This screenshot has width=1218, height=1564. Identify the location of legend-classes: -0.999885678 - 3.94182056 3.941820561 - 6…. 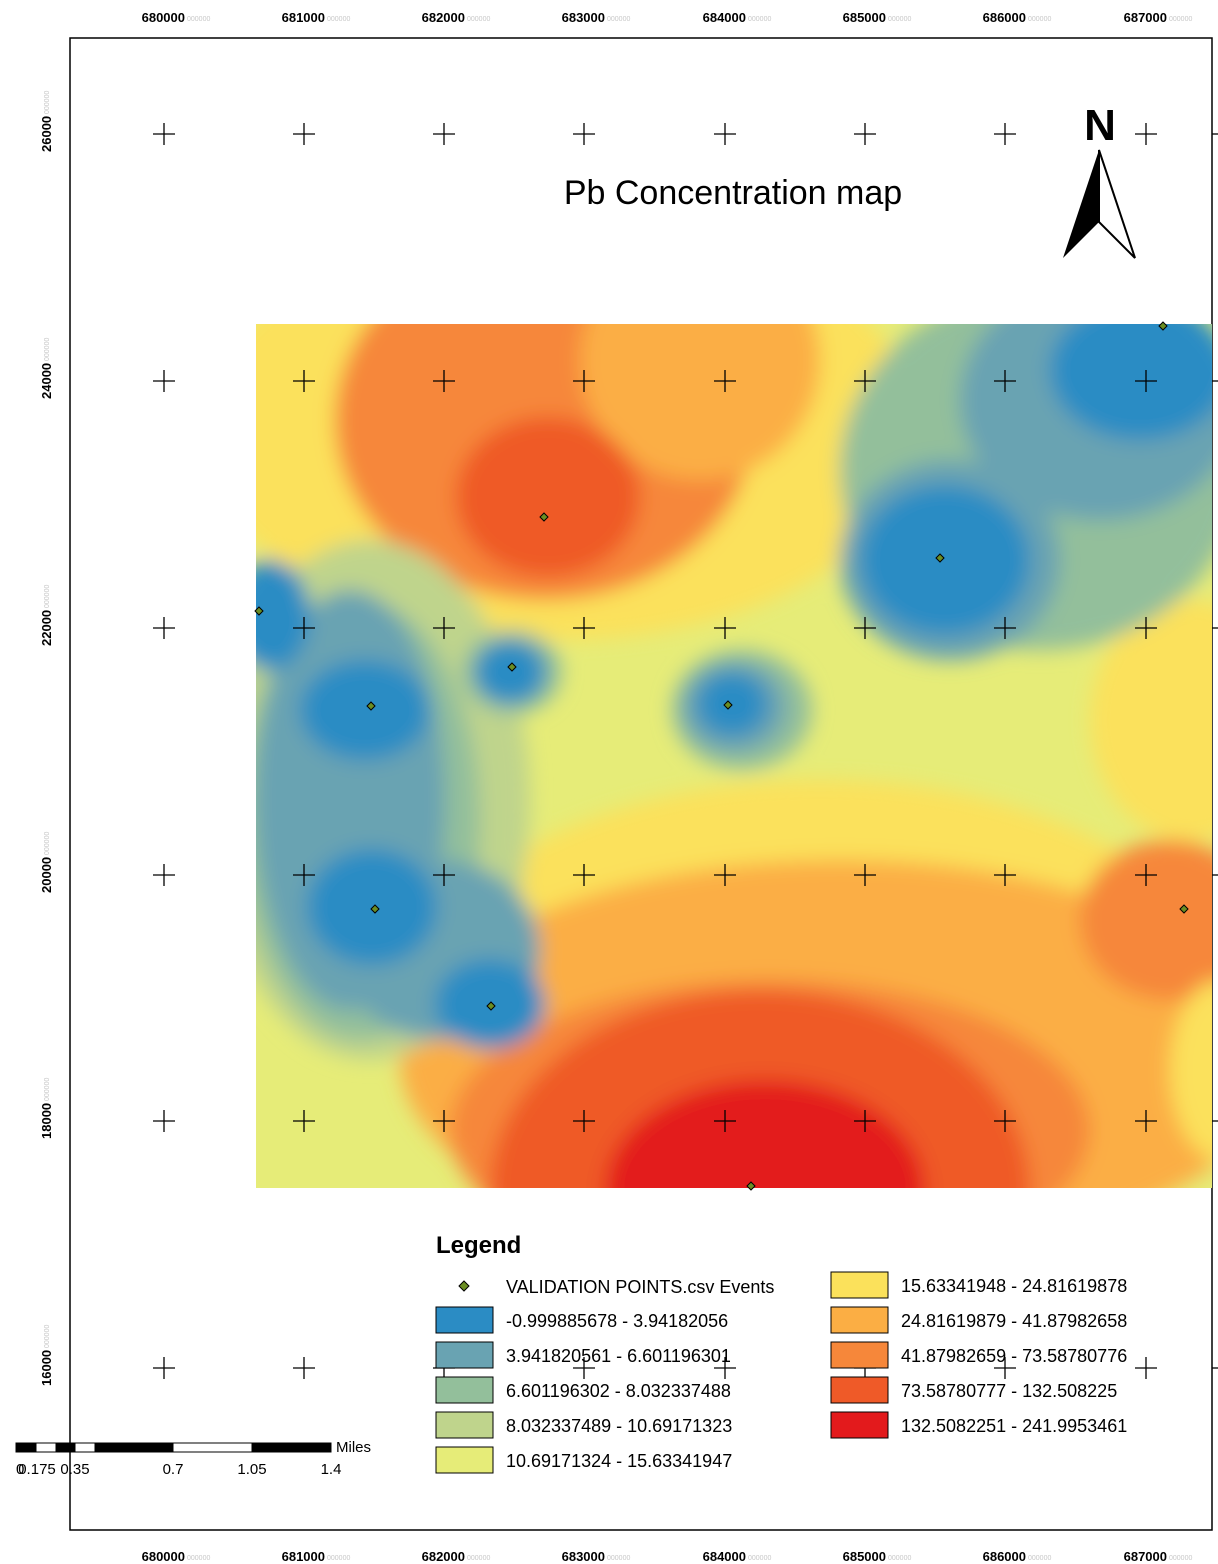
(781, 1372).